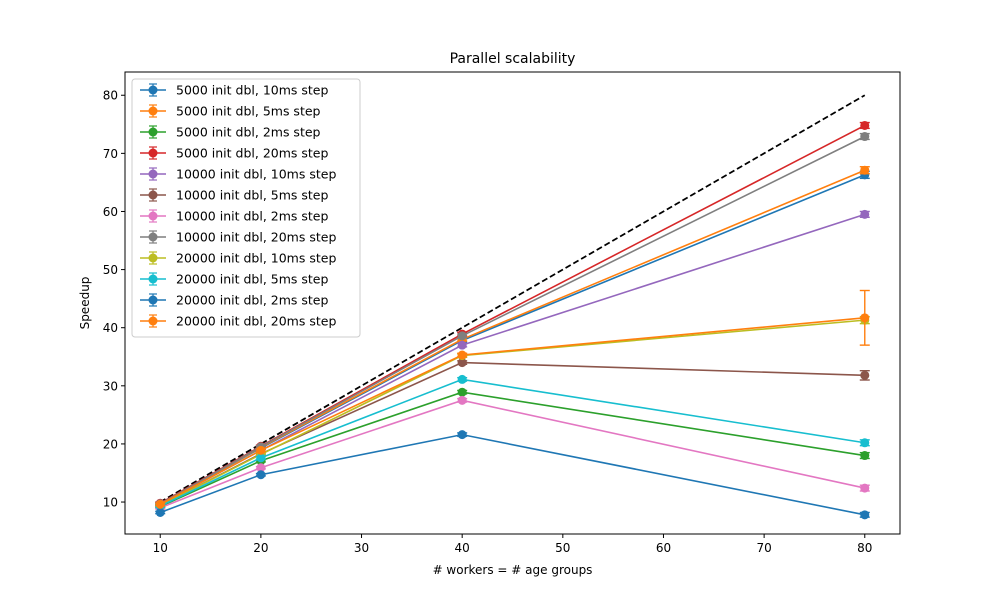 Image resolution: width=1000 pixels, height=600 pixels. Describe the element at coordinates (256, 321) in the screenshot. I see `legend-label: 20000 init dbl, 20ms step` at that location.